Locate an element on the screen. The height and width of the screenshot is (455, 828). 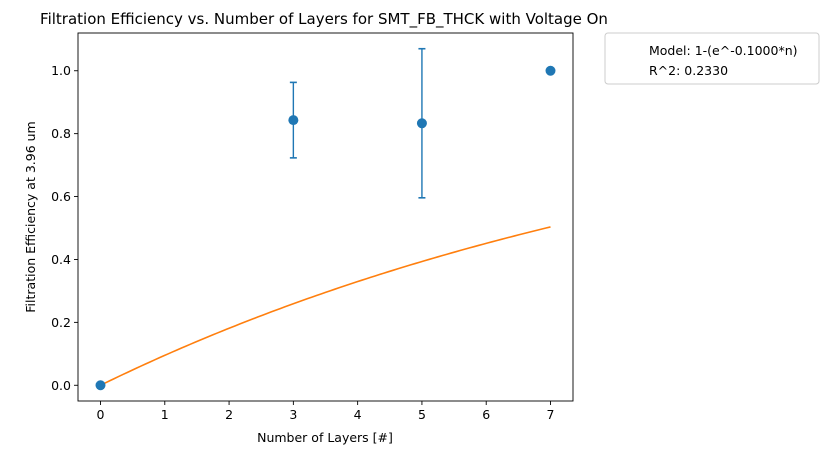
legend: Model: 1-(e^-0.1000*n) R^2: 0.2330 is located at coordinates (712, 58).